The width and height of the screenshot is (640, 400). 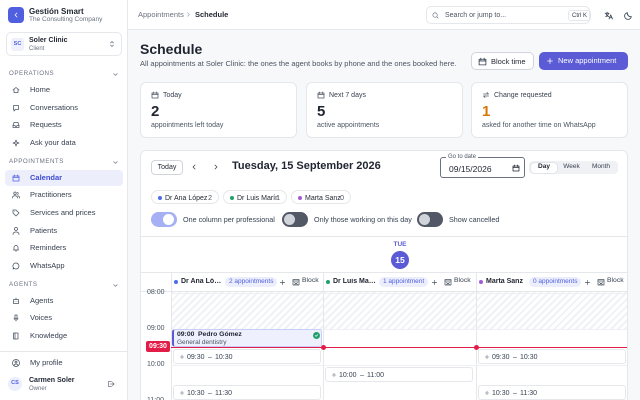 What do you see at coordinates (384, 291) in the screenshot?
I see `divider` at bounding box center [384, 291].